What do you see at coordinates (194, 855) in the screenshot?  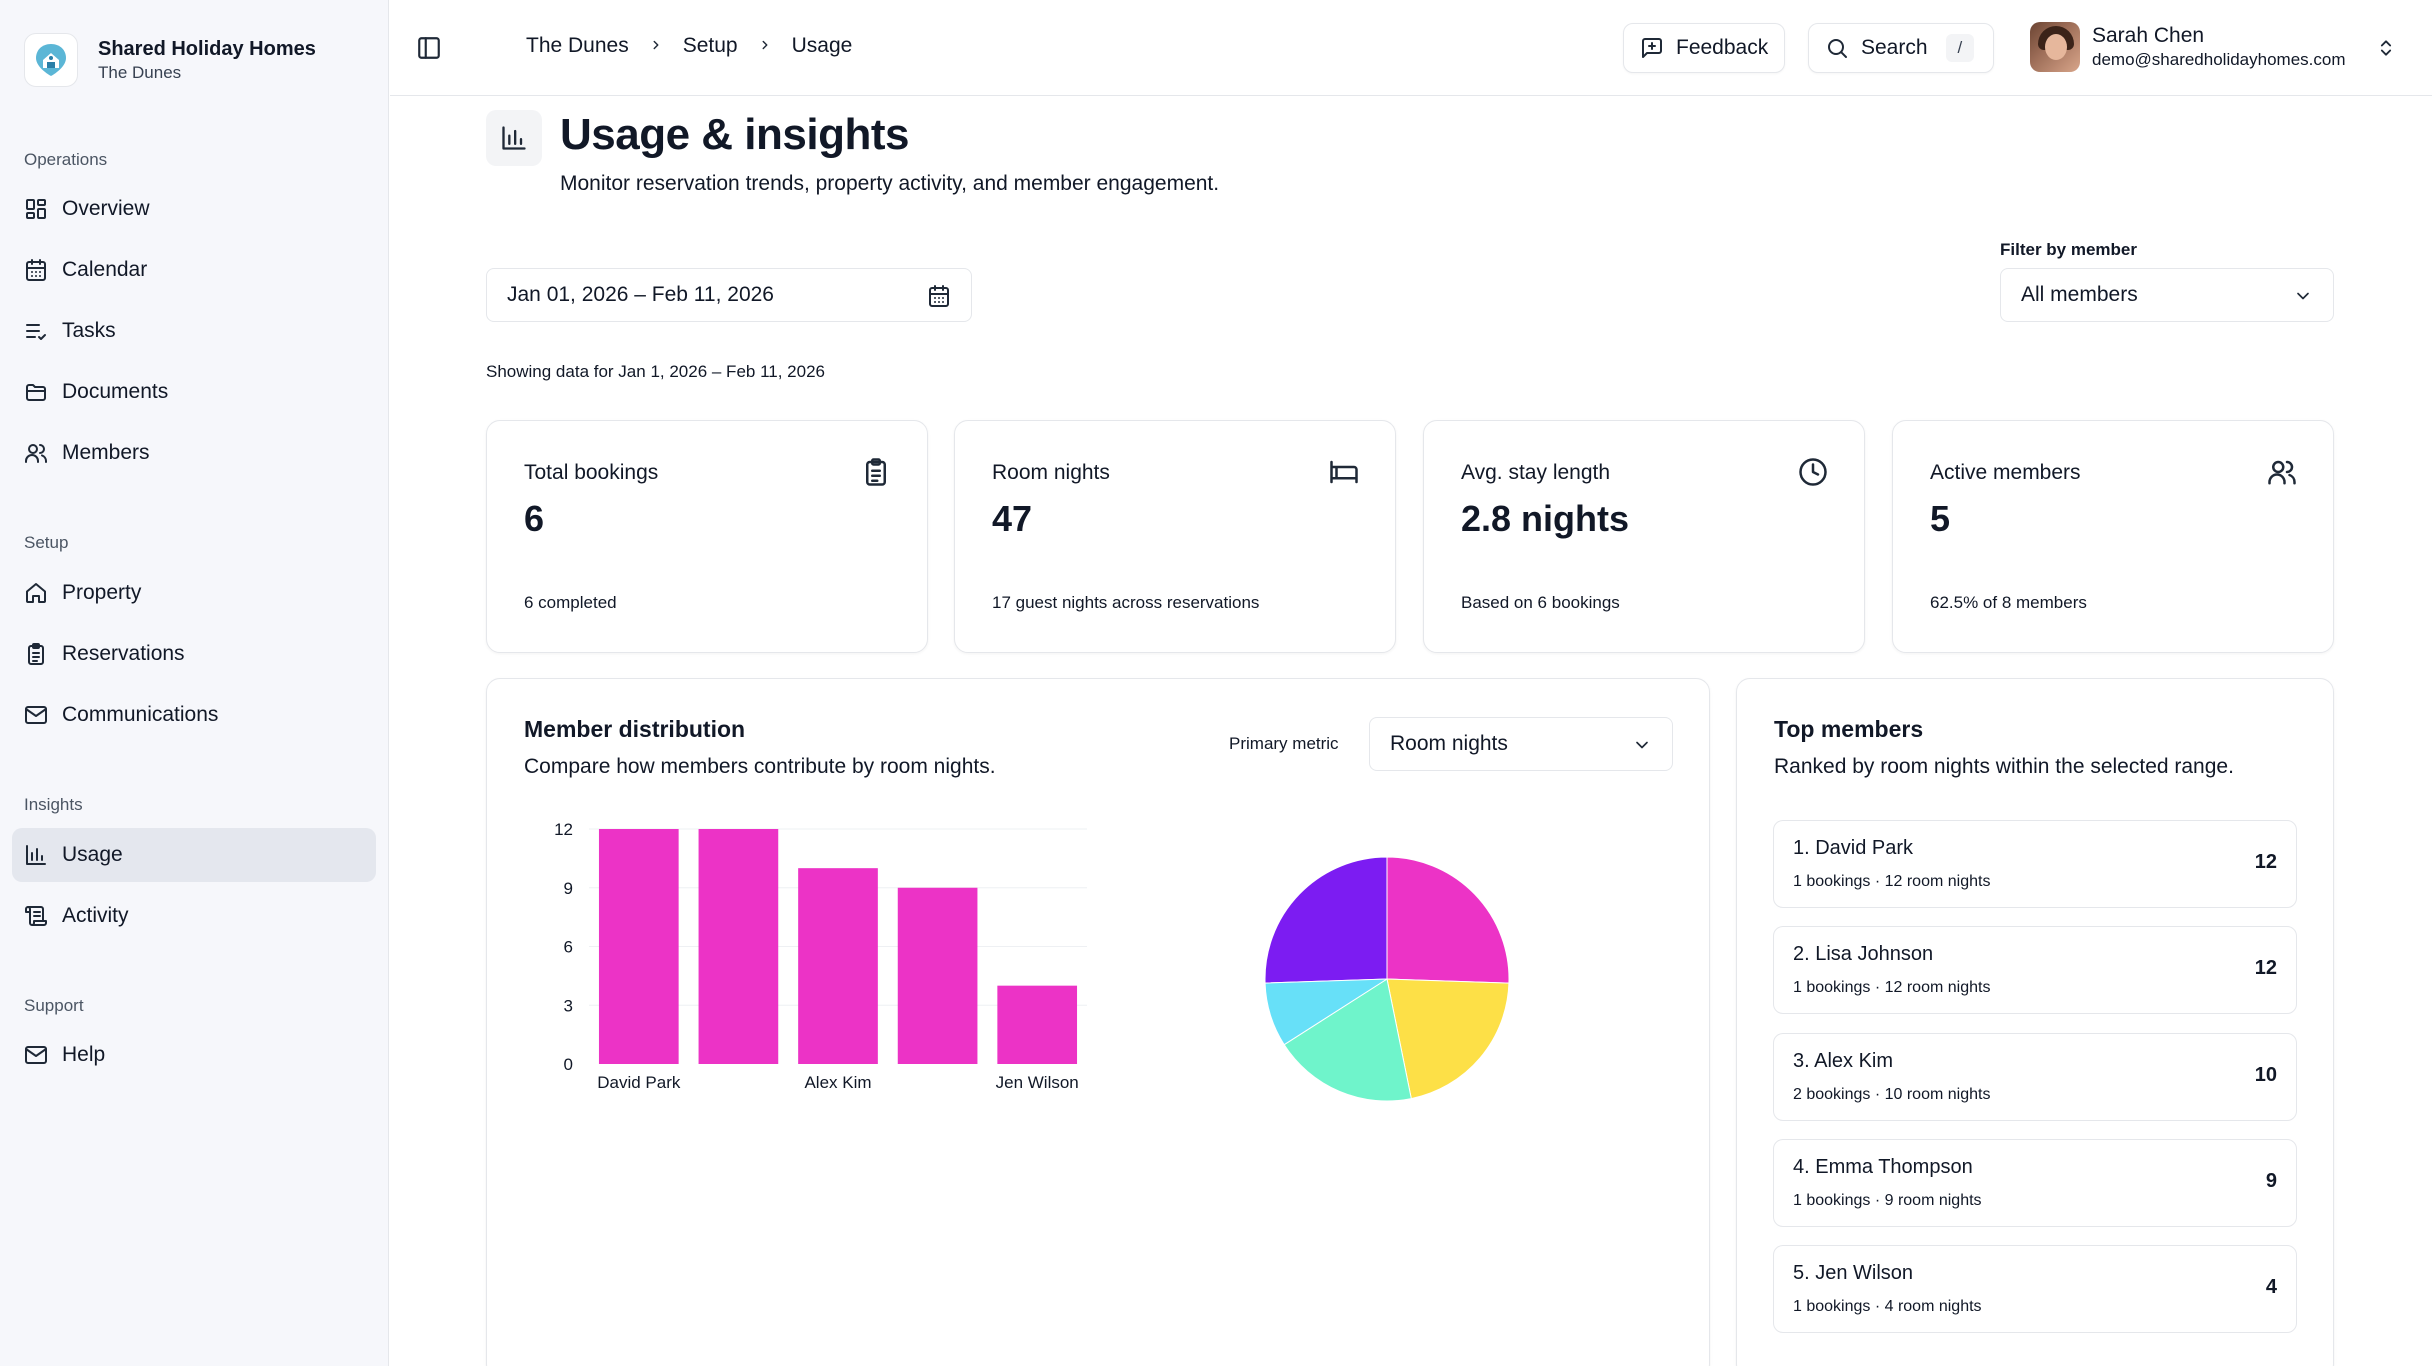 I see `sidebar-item-usage: Usage` at bounding box center [194, 855].